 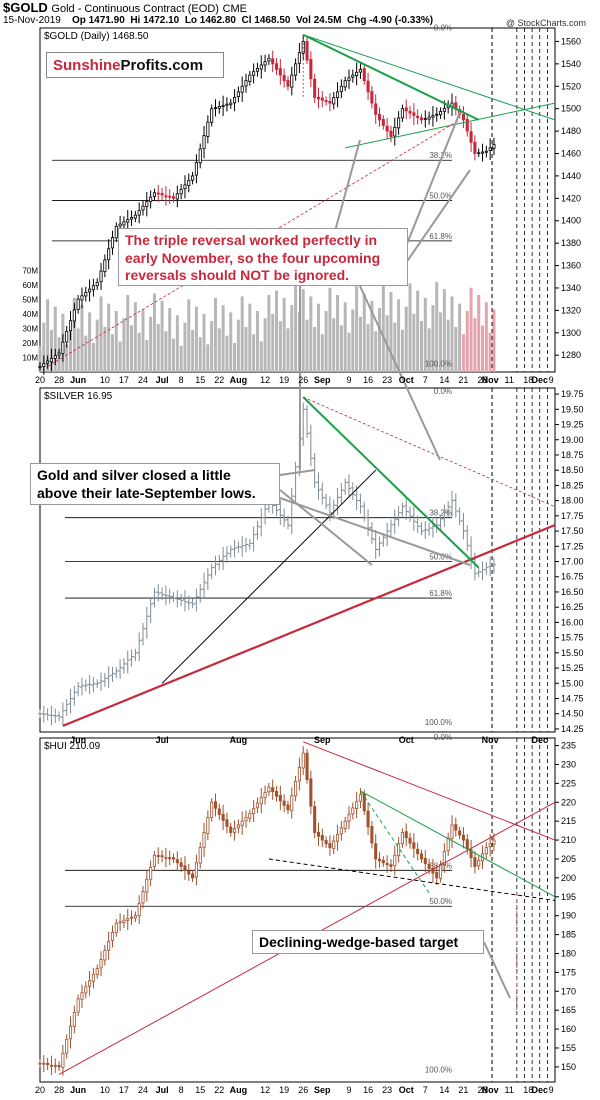 What do you see at coordinates (30, 328) in the screenshot?
I see `volume-tick-label: 30M` at bounding box center [30, 328].